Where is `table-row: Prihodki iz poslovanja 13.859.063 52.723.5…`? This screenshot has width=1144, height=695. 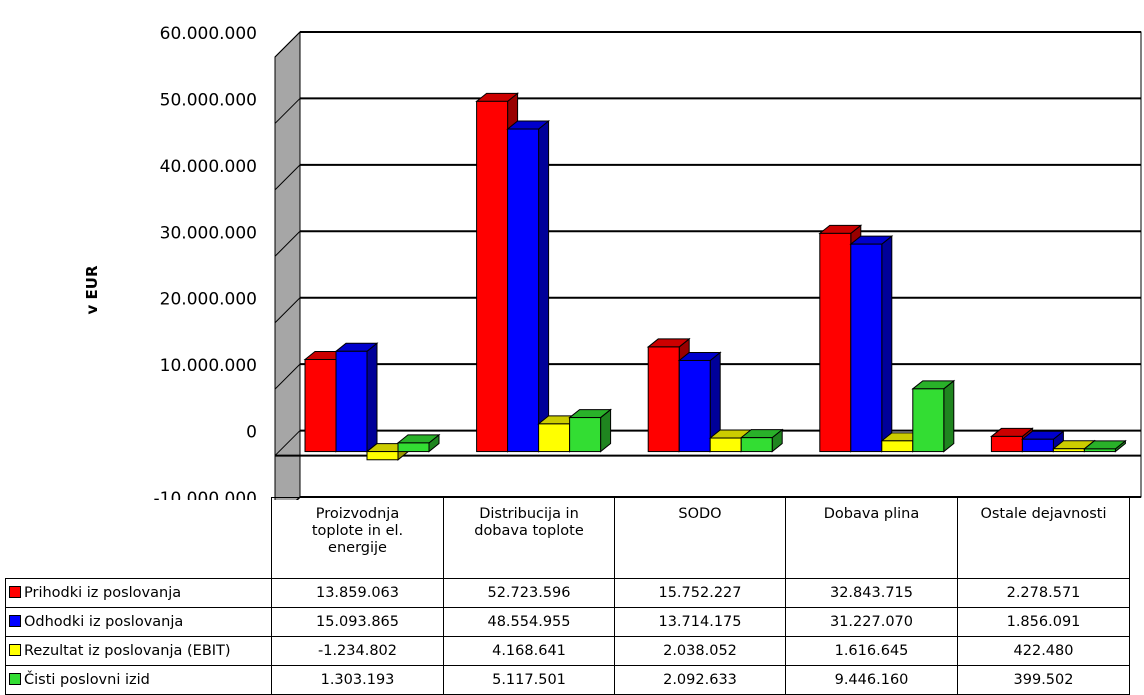
table-row: Prihodki iz poslovanja 13.859.063 52.723.5… is located at coordinates (567, 593).